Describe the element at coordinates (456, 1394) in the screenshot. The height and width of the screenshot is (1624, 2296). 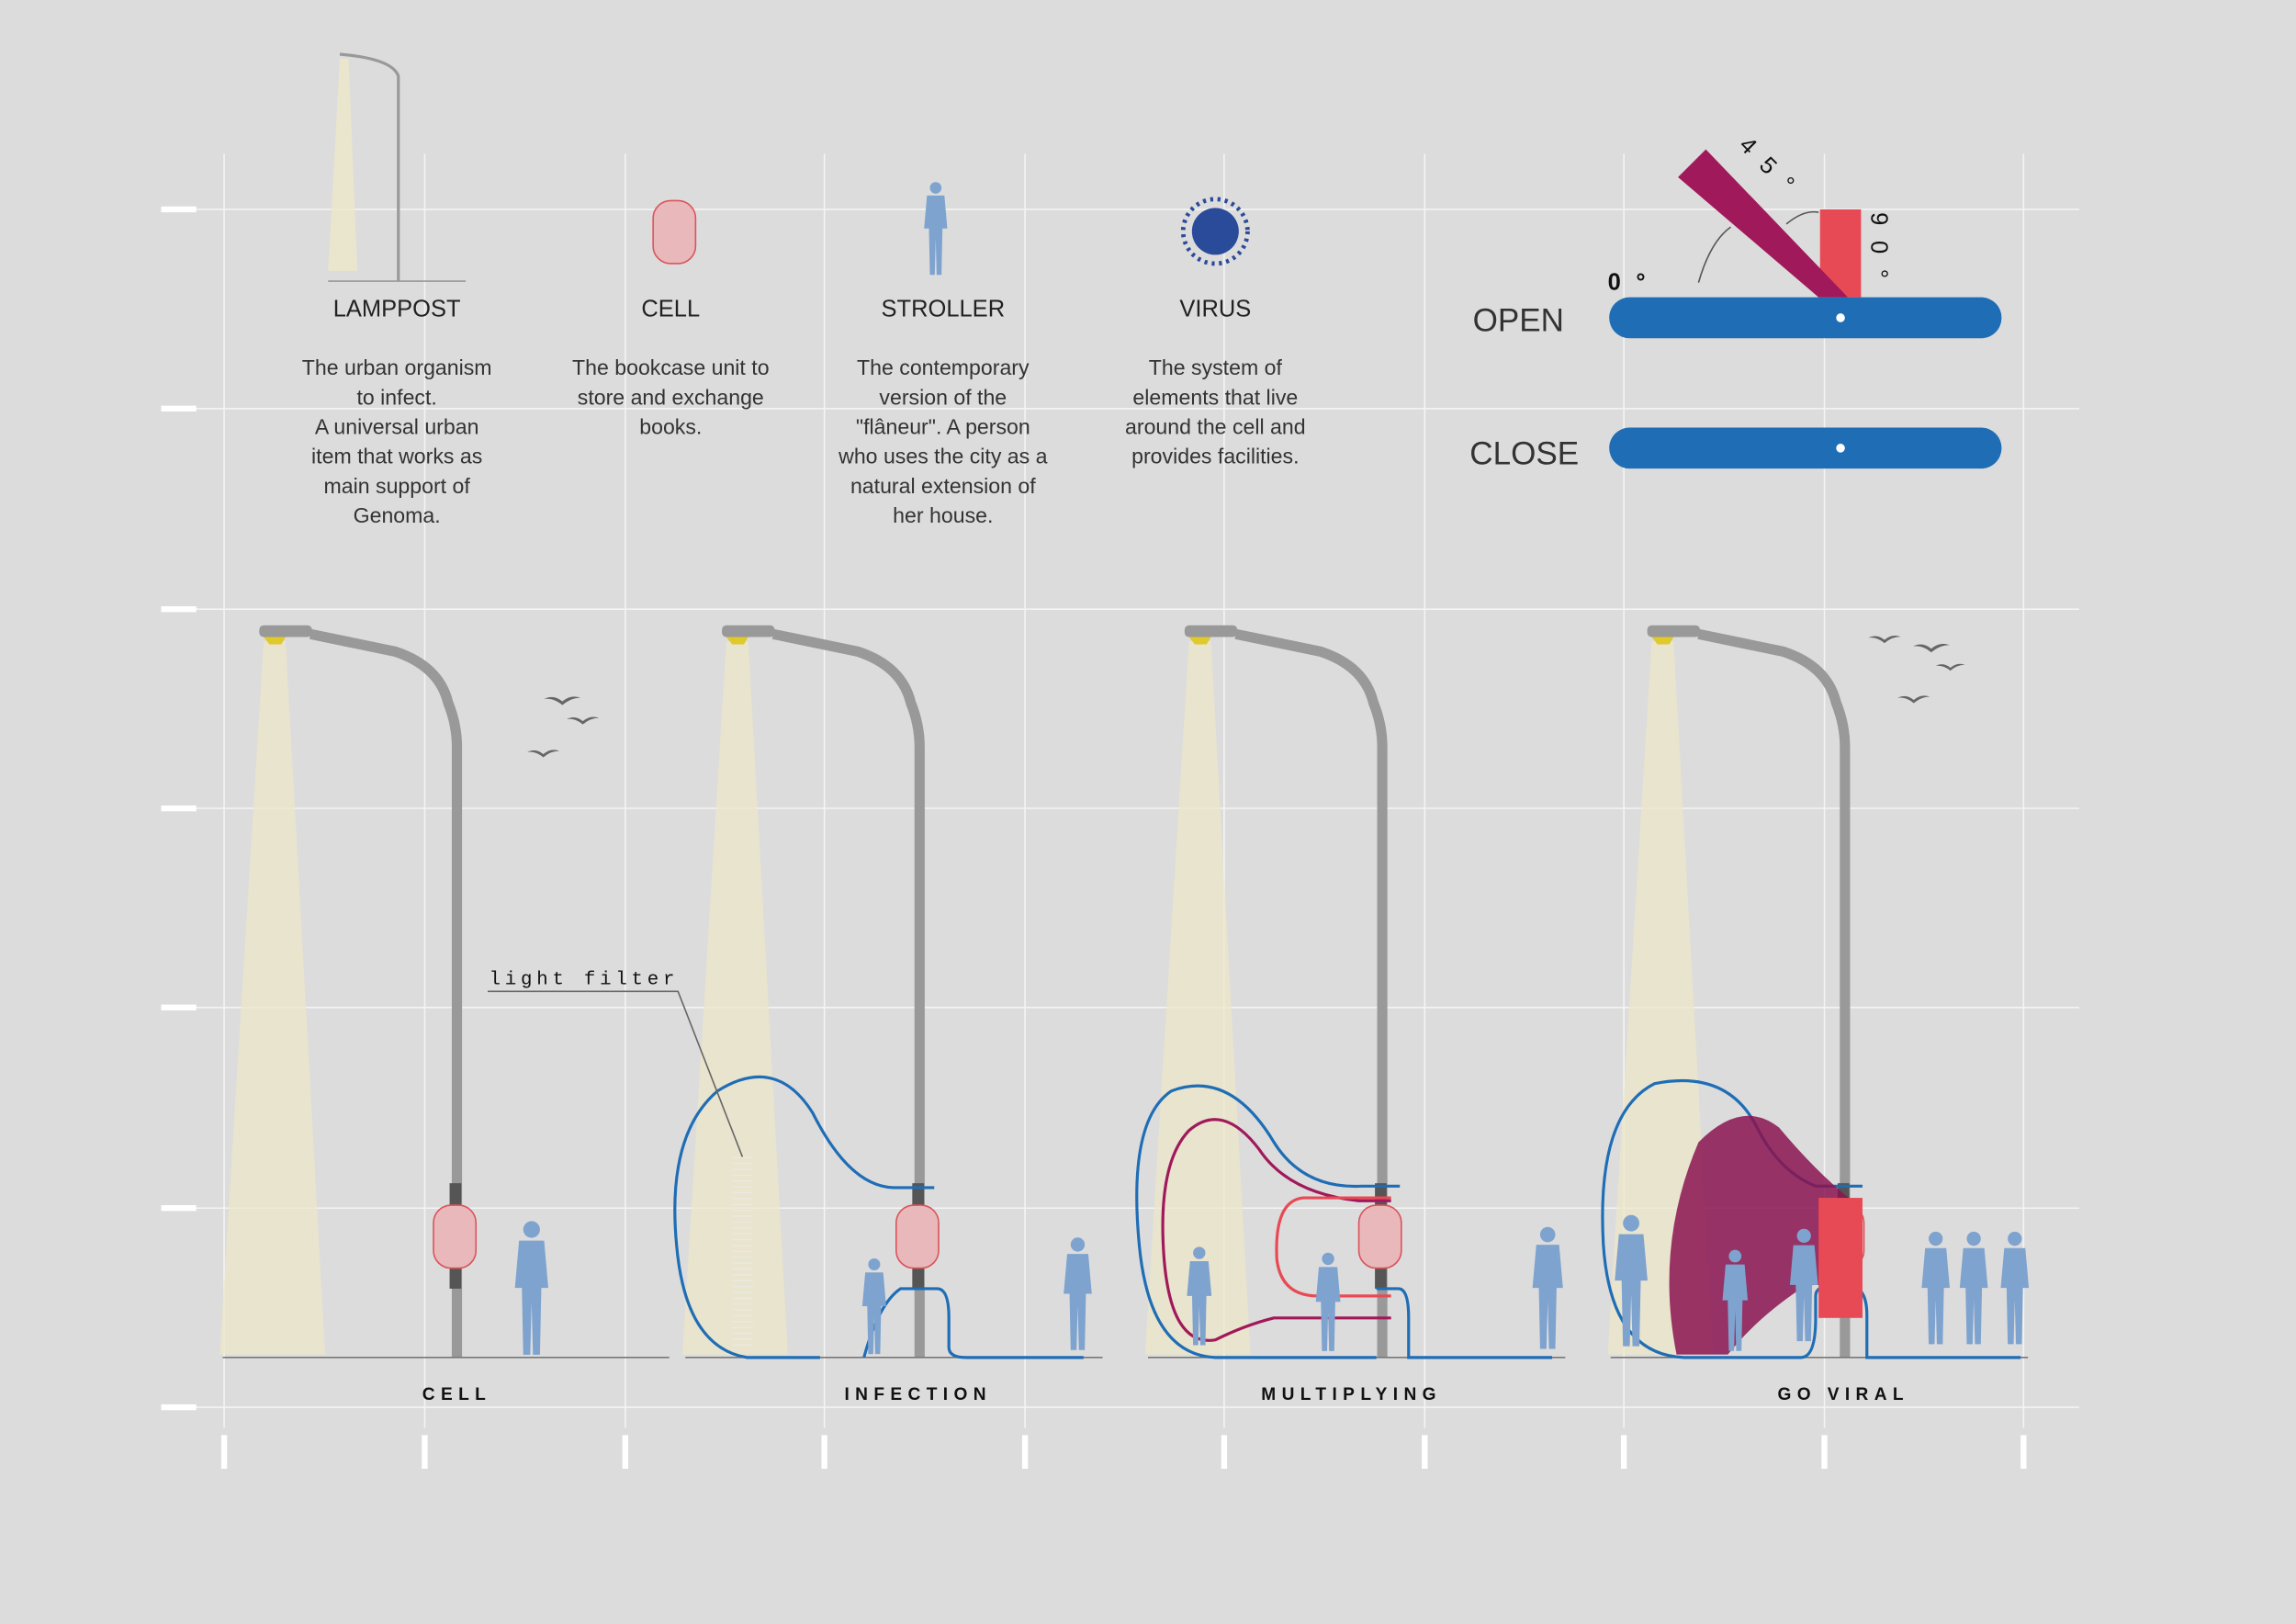
I see `stage-label: CELL` at that location.